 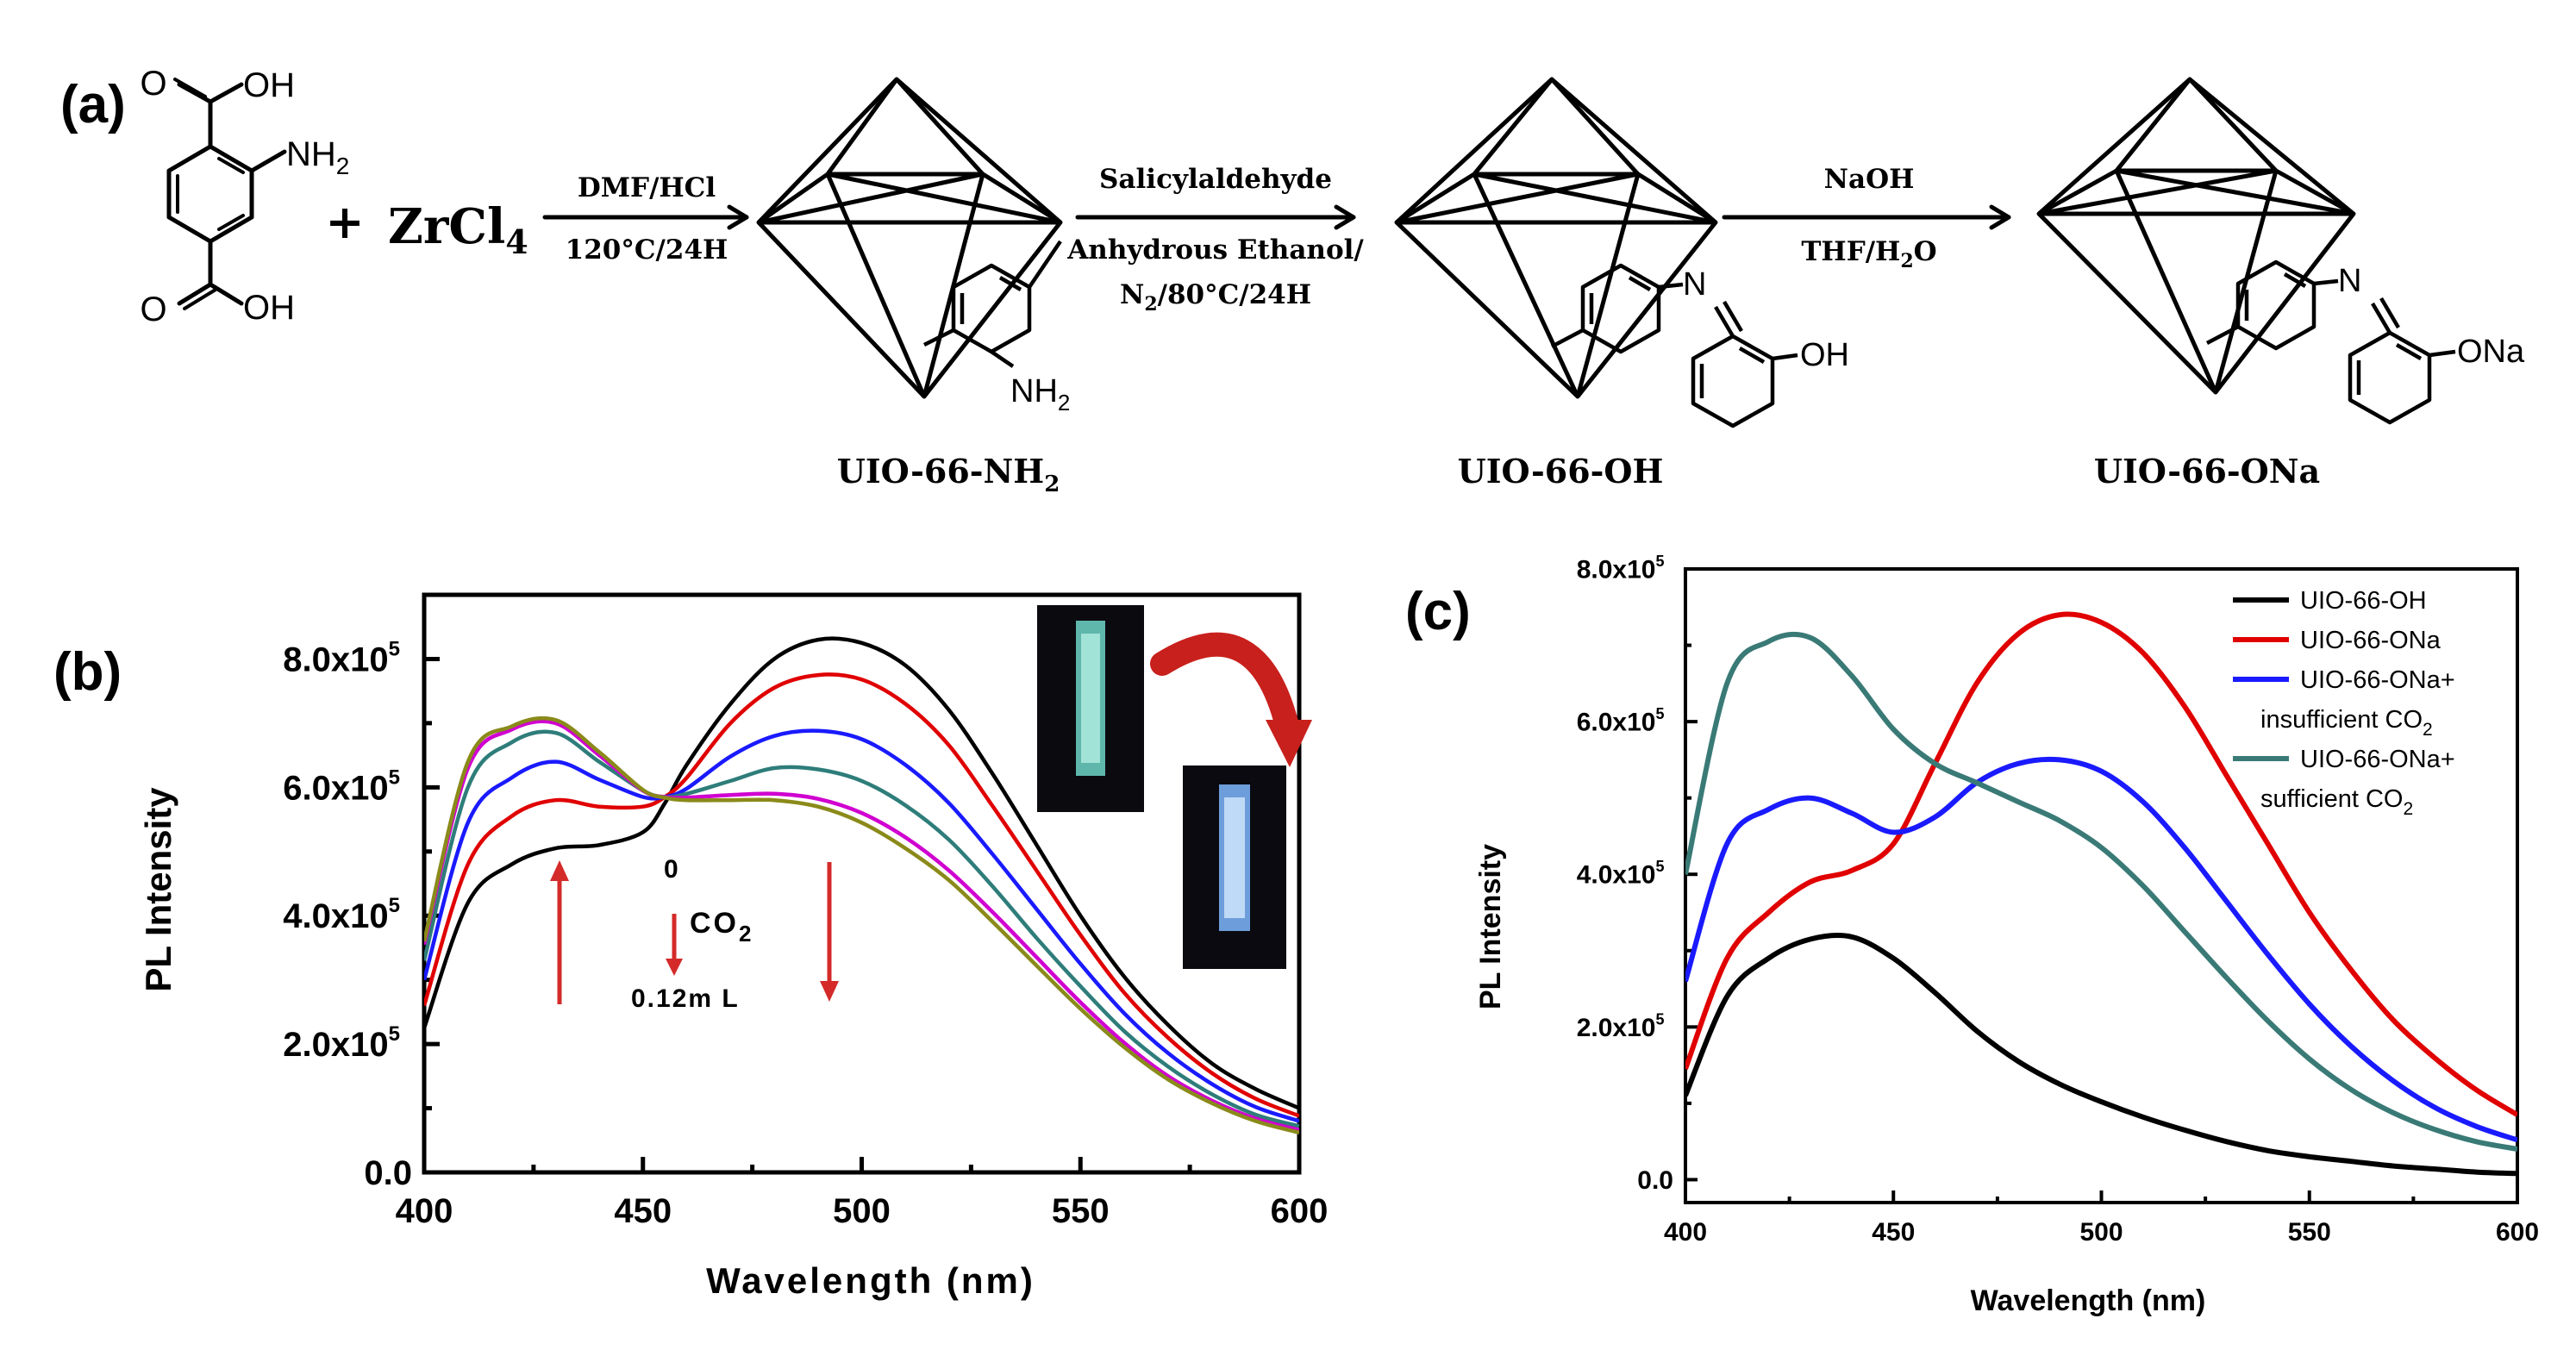 What do you see at coordinates (1215, 297) in the screenshot?
I see `step2-conditions: N2/80°C/24H` at bounding box center [1215, 297].